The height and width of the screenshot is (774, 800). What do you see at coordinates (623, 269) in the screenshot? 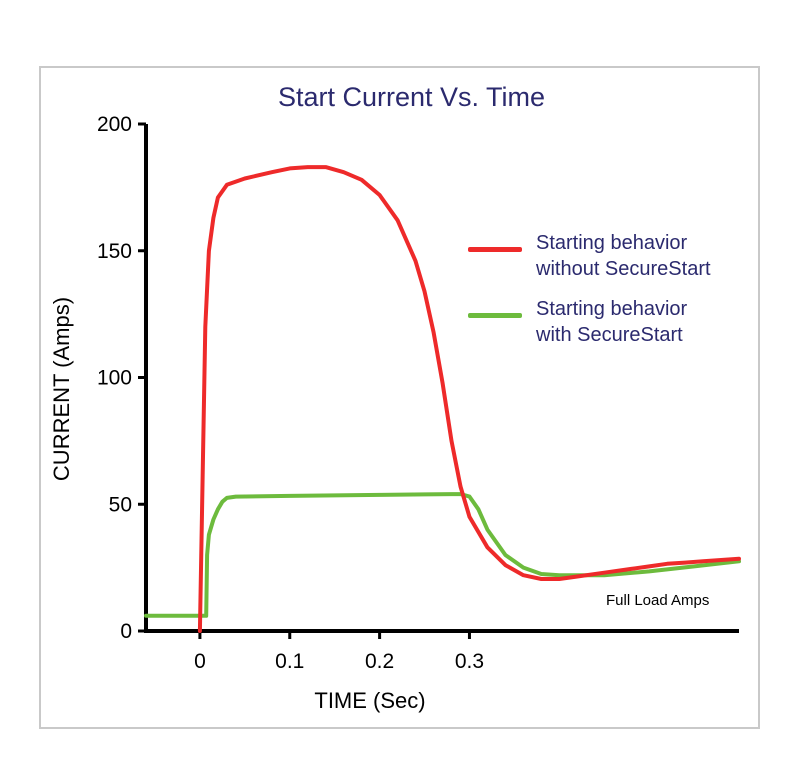
I see `legend-label-line: without SecureStart` at bounding box center [623, 269].